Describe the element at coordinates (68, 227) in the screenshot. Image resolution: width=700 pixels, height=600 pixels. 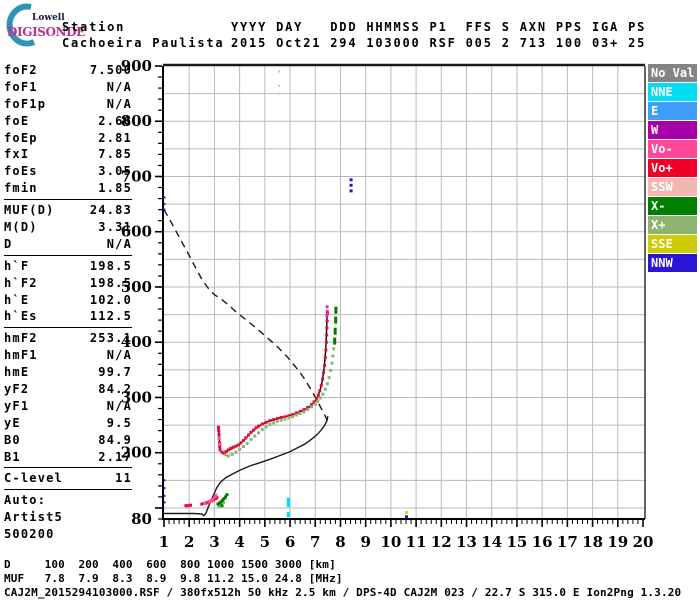
I see `param-row-md: M(D) 3.31` at that location.